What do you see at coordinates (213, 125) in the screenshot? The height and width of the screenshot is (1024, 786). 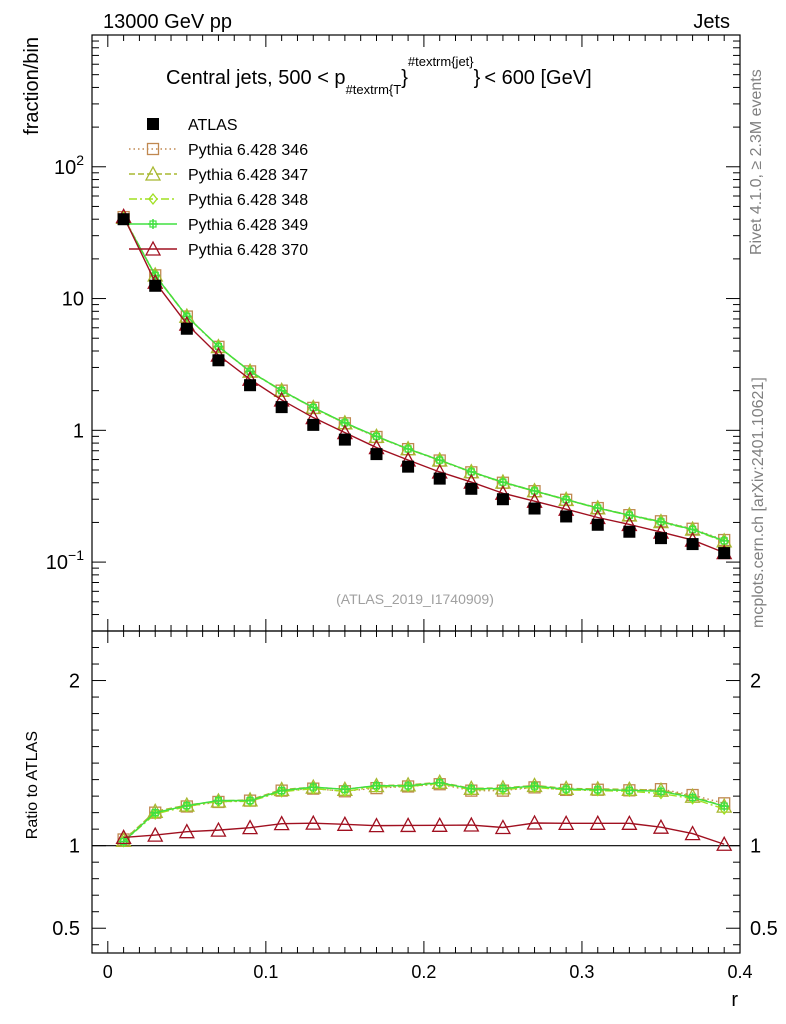 I see `legend-label-atlas: ATLAS` at bounding box center [213, 125].